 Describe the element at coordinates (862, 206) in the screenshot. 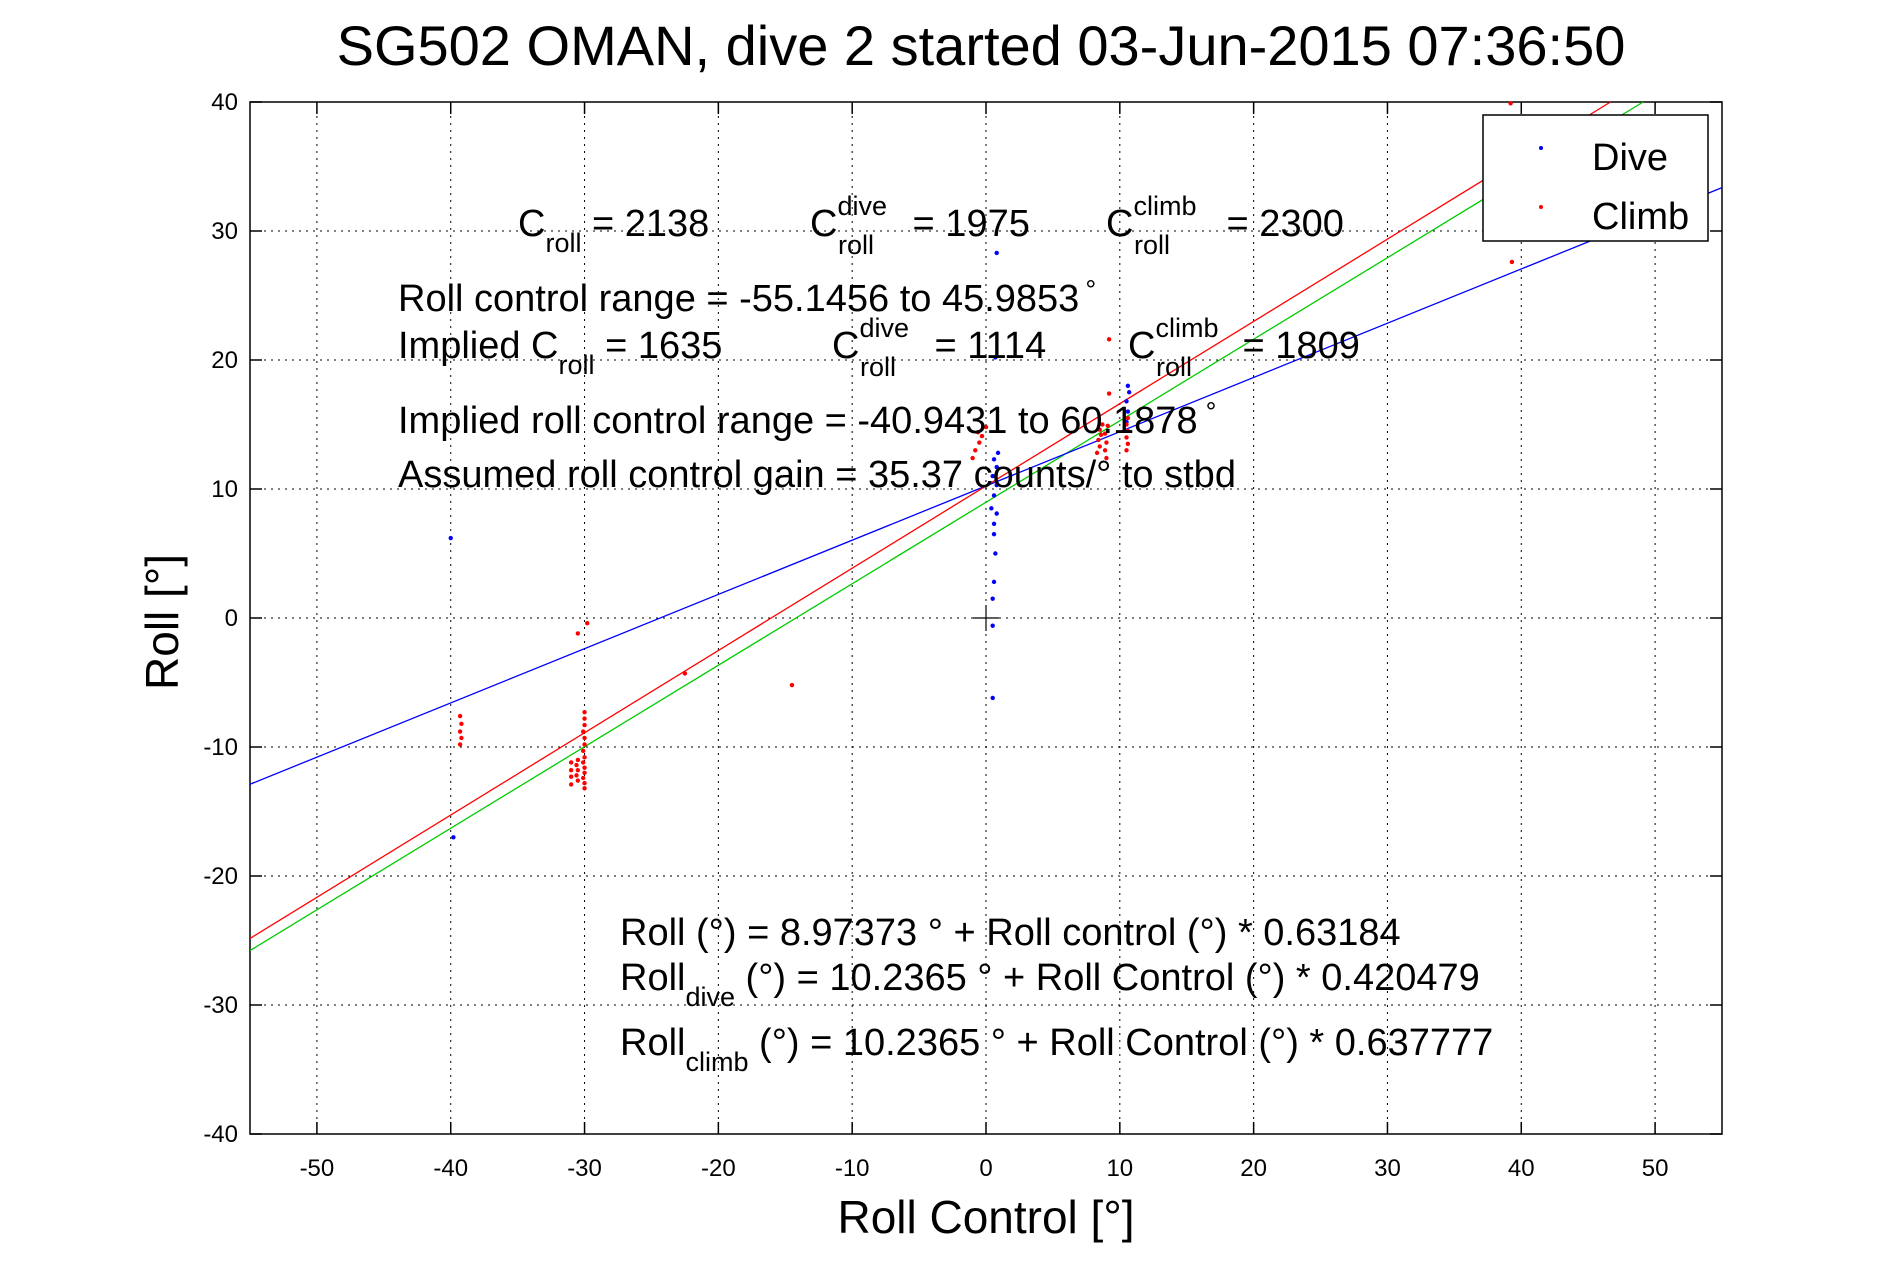

I see `c-dive-sup: dive` at that location.